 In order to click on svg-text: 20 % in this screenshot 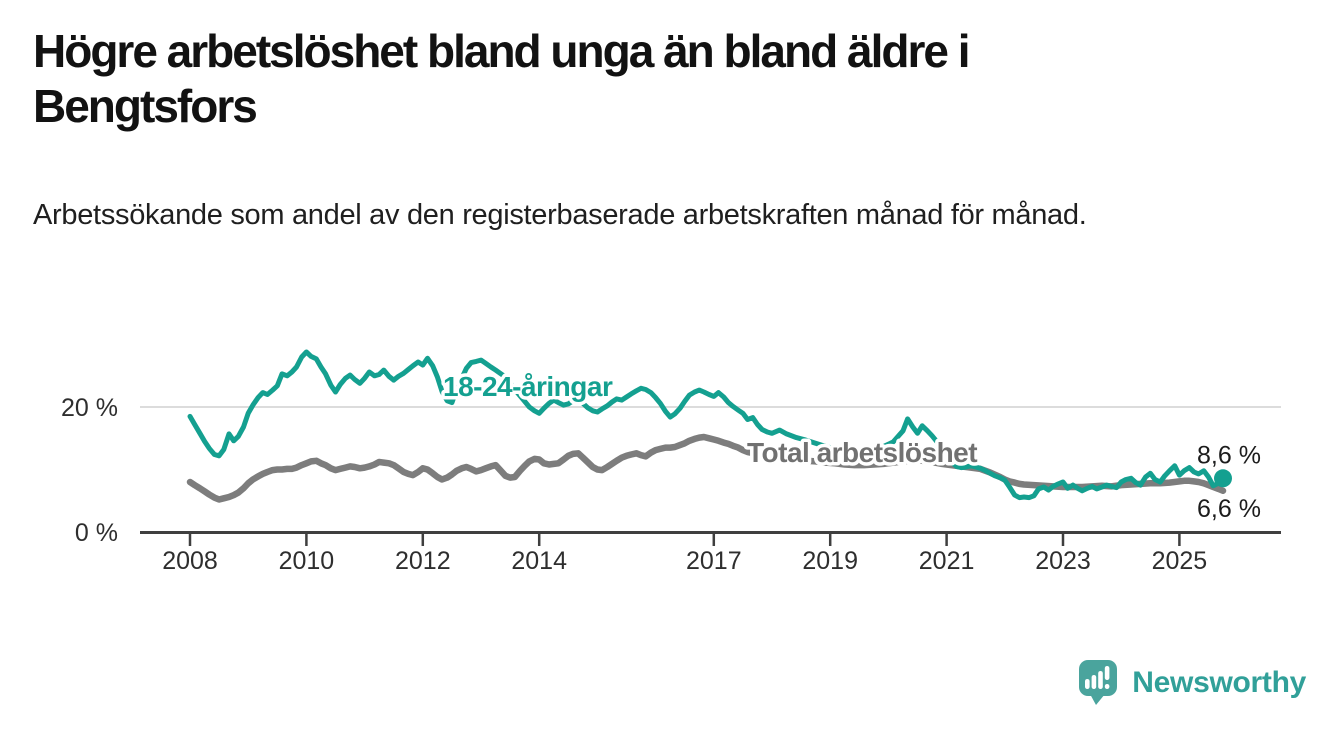, I will do `click(89, 408)`.